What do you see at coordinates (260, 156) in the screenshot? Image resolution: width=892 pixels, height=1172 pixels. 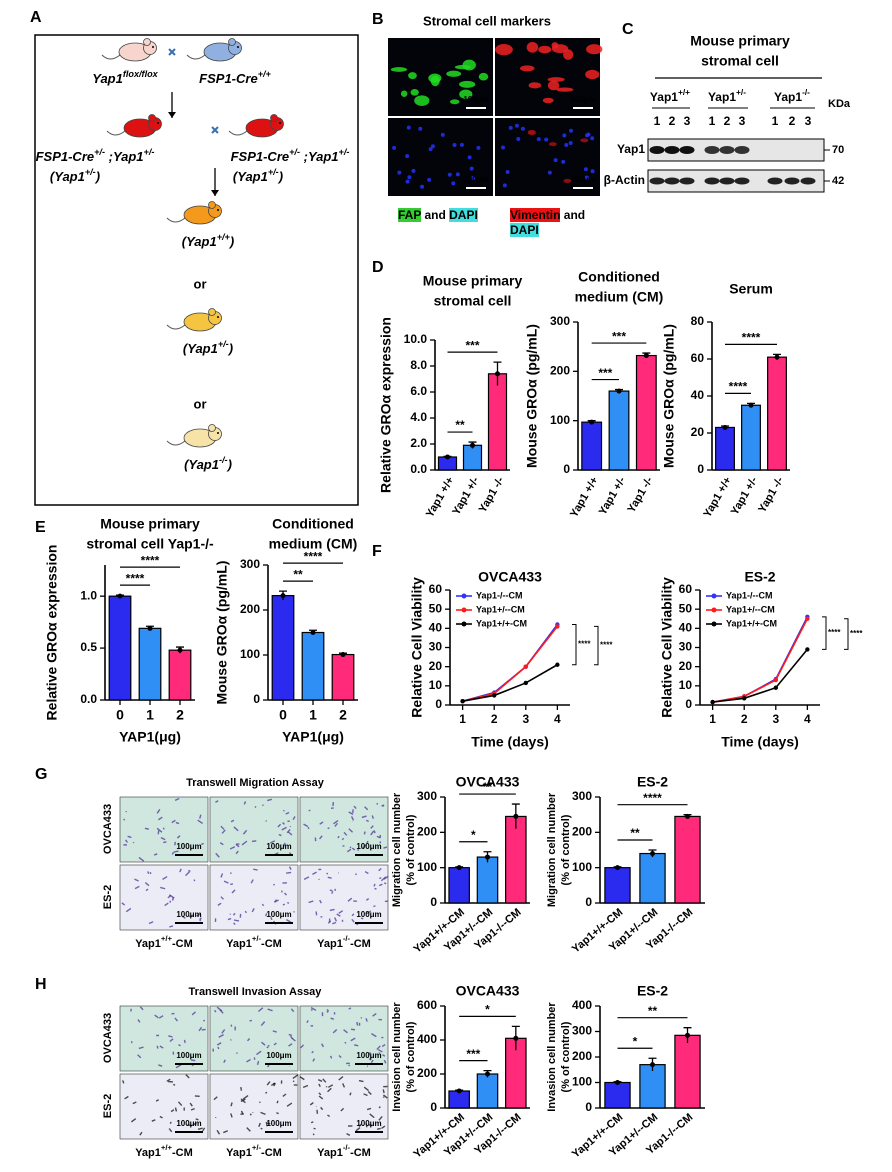 I see `text-part: FSP1-Cre` at bounding box center [260, 156].